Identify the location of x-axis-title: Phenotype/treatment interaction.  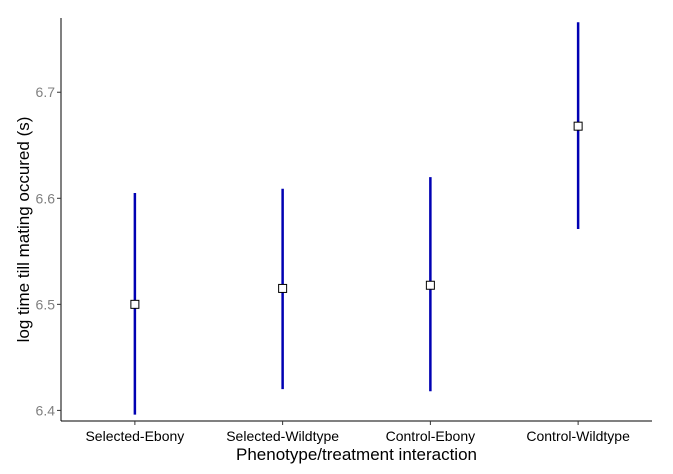
(356, 454).